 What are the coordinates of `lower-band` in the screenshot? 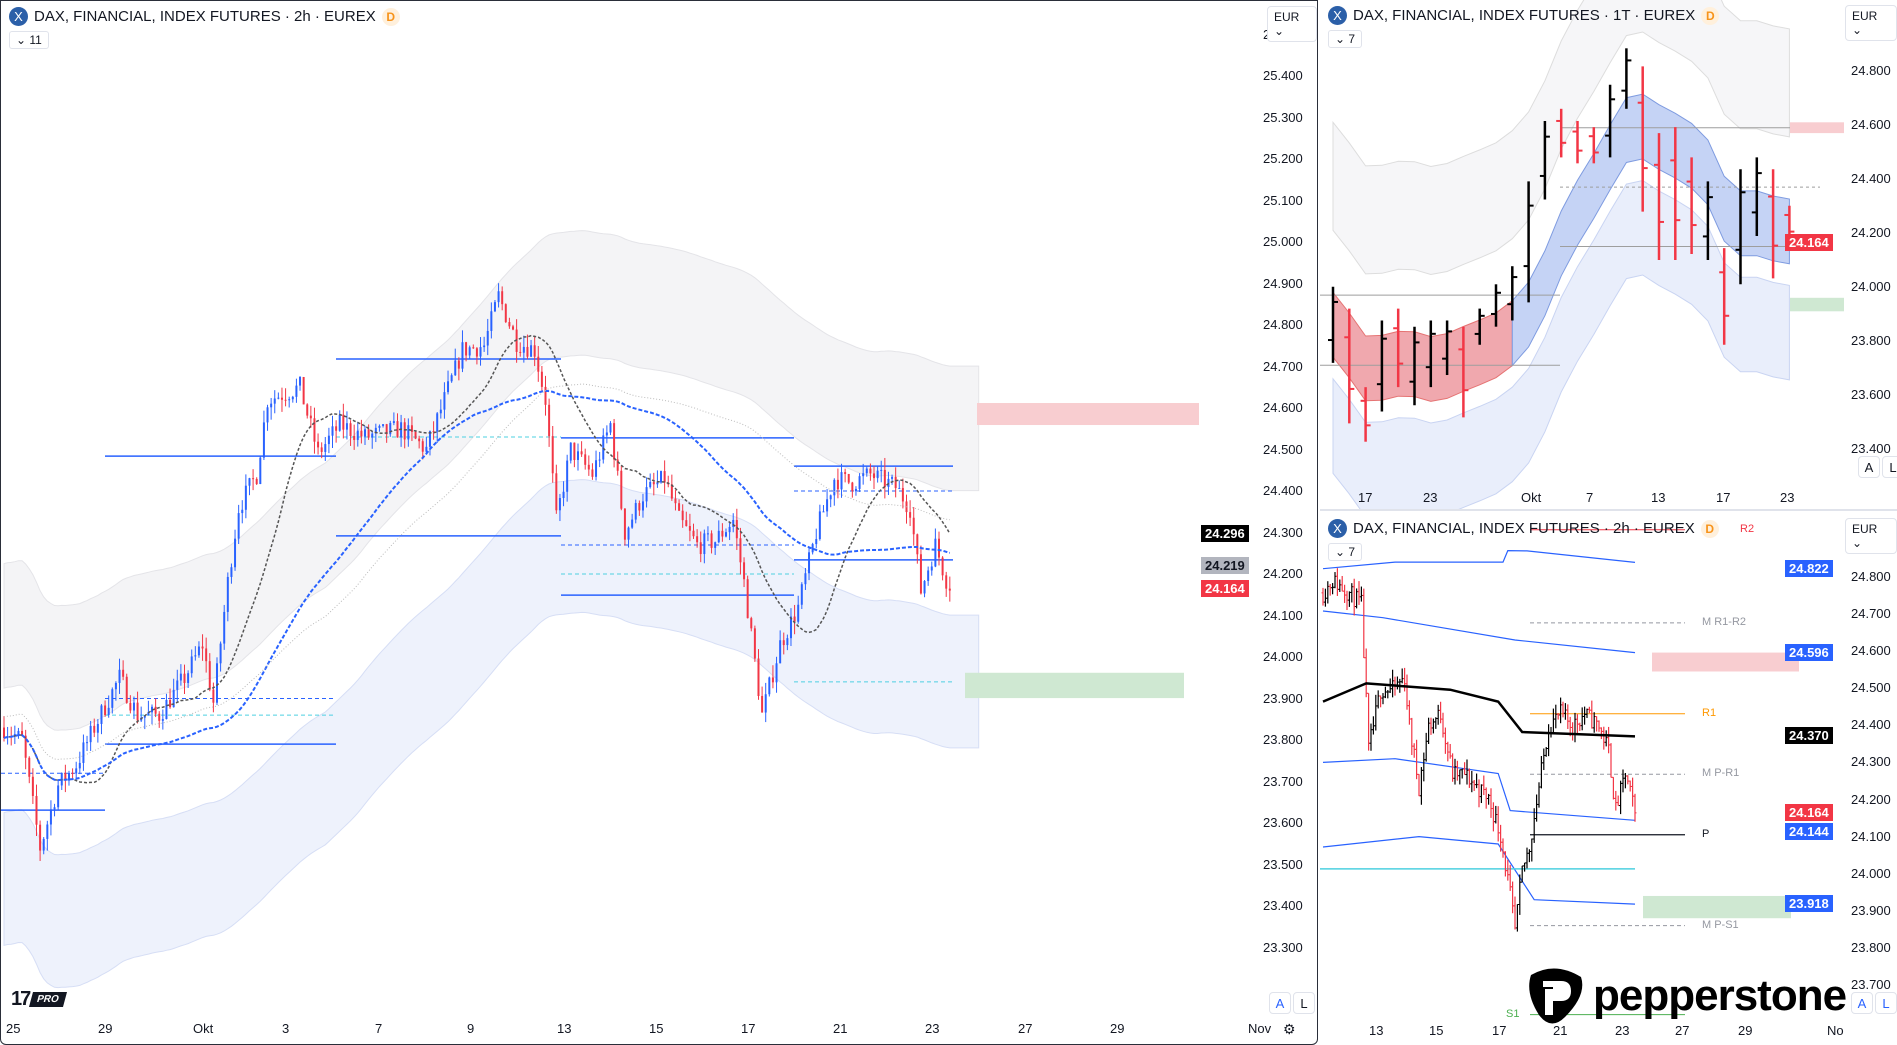 It's located at (1561, 344).